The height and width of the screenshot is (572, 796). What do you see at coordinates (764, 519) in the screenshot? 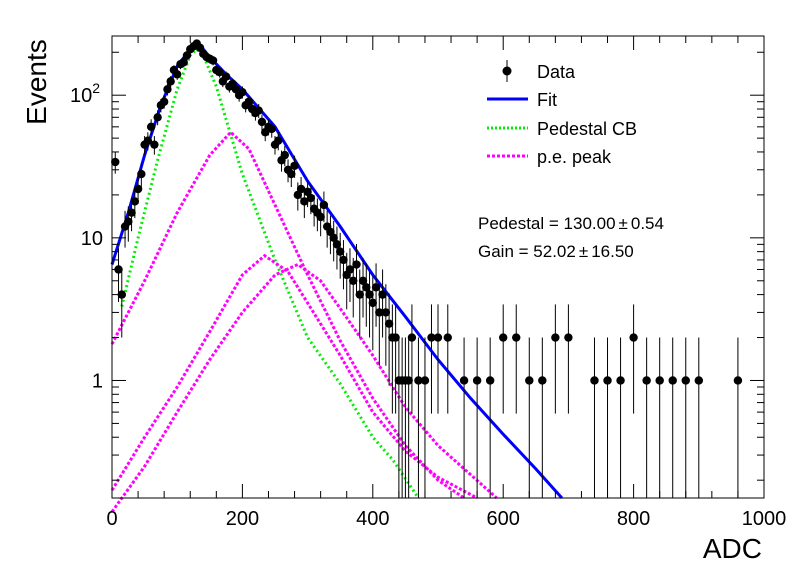
I see `x-tick-label: 1000` at bounding box center [764, 519].